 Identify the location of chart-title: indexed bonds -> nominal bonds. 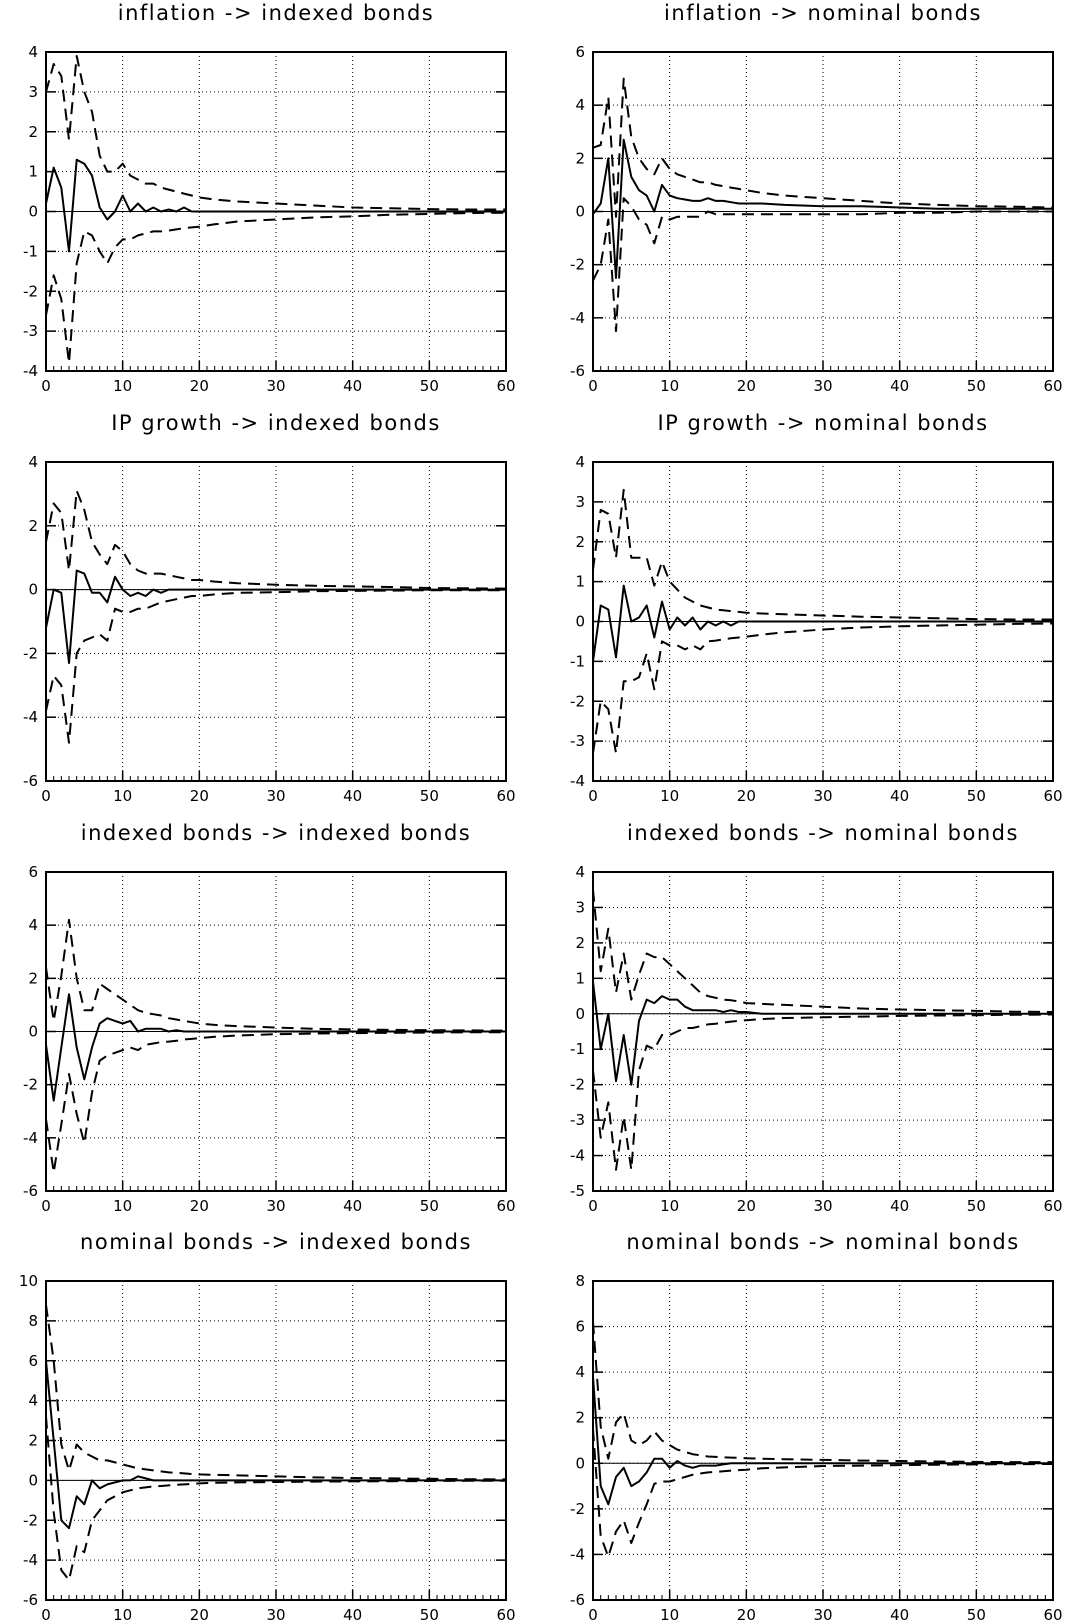
(823, 833).